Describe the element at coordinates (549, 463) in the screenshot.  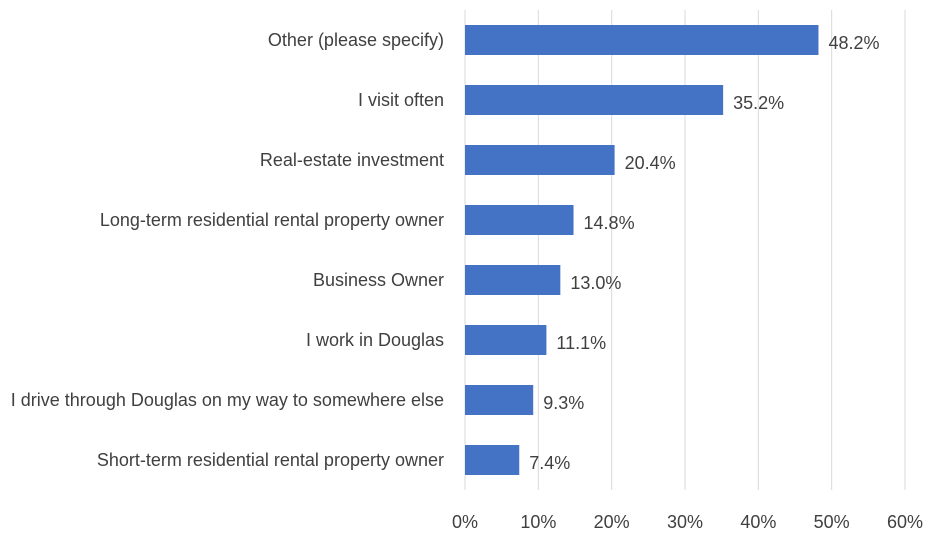
I see `value-label: 7.4%` at that location.